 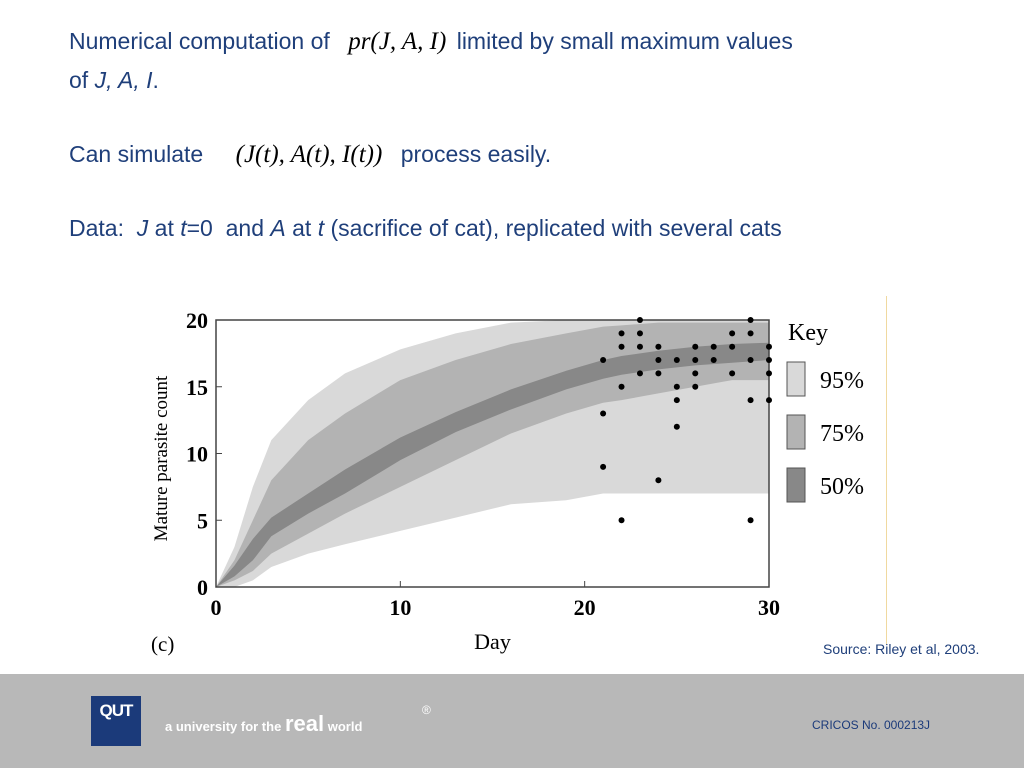 I want to click on panel-label: (c), so click(x=162, y=644).